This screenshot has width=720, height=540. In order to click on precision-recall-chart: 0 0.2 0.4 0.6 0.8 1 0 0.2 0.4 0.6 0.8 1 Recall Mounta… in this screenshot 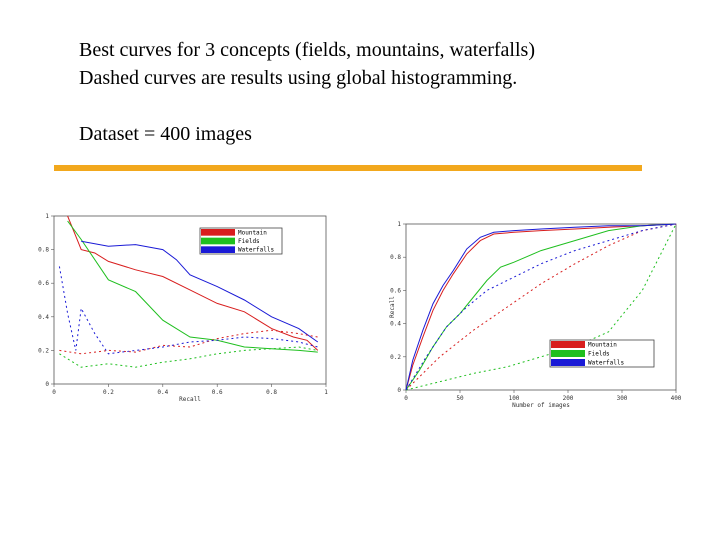, I will do `click(183, 308)`.